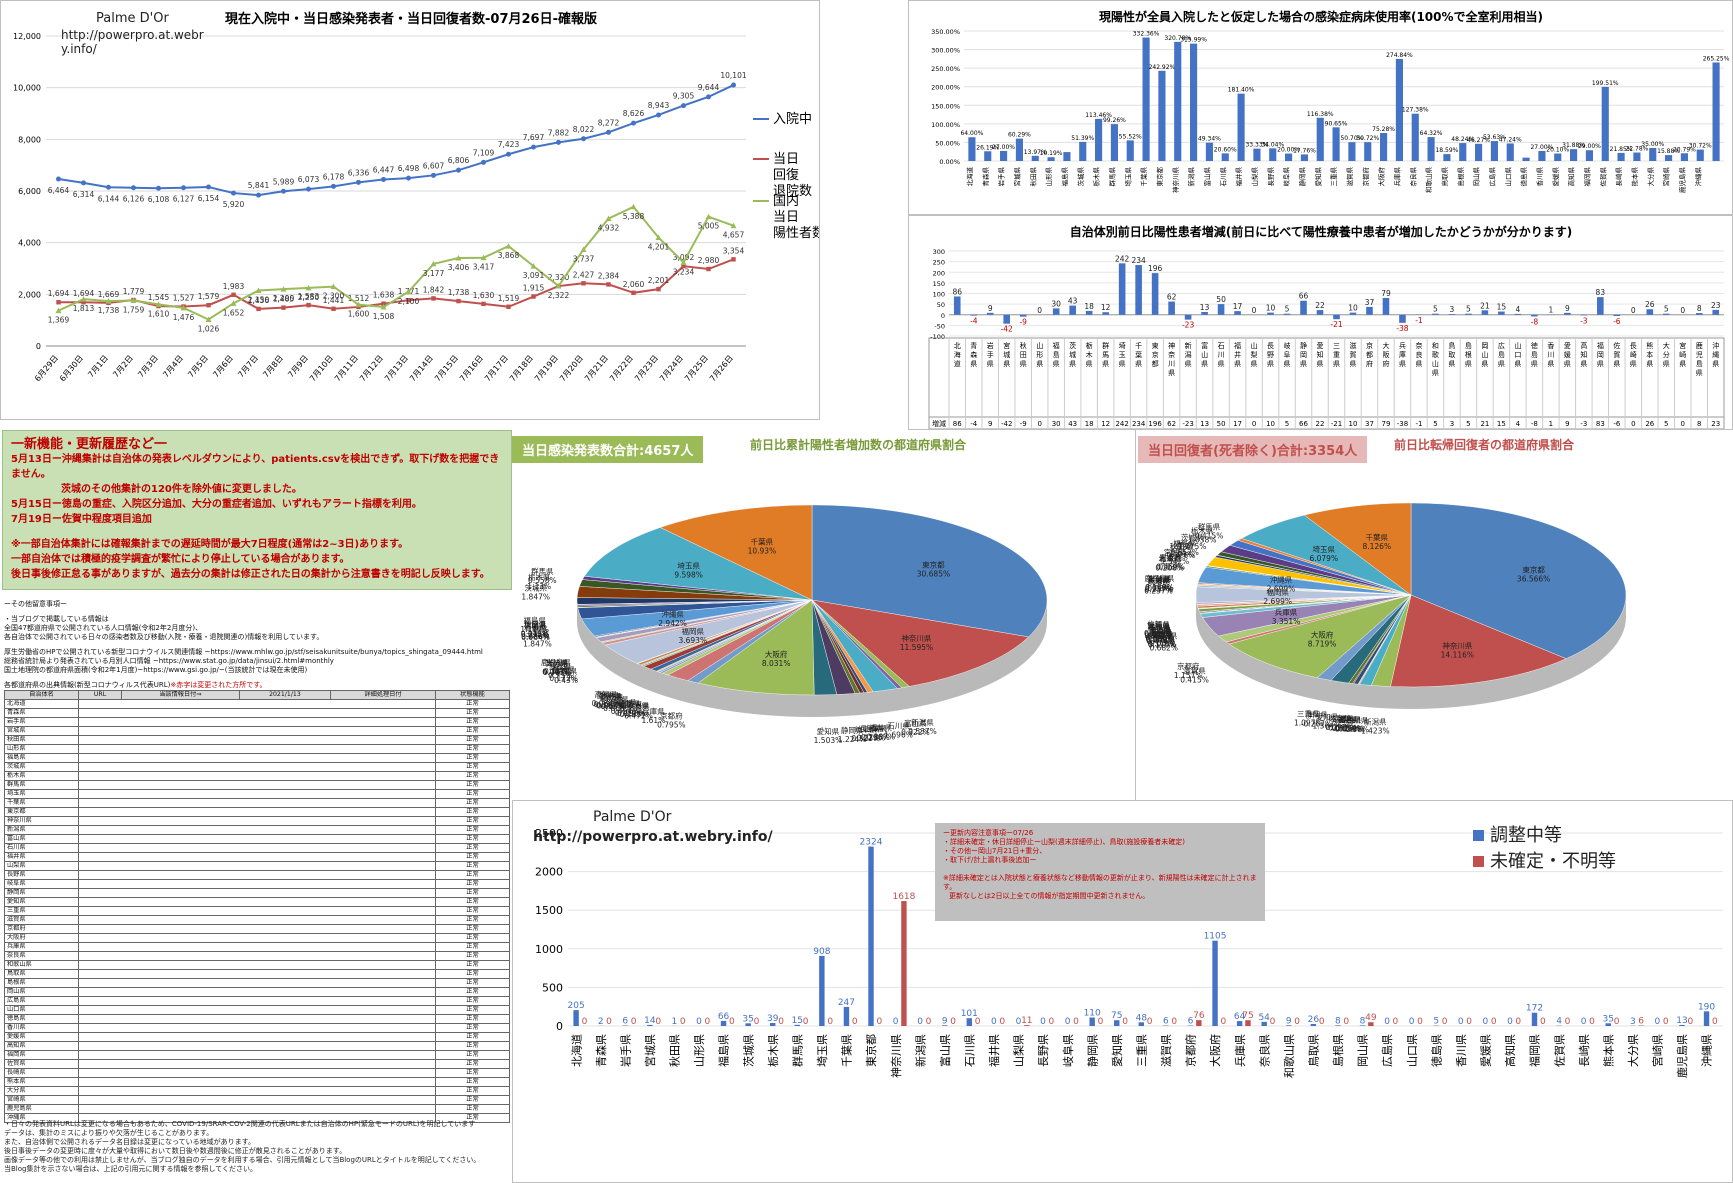 The image size is (1733, 1183). Describe the element at coordinates (1383, 129) in the screenshot. I see `data-label: 75.28%` at that location.